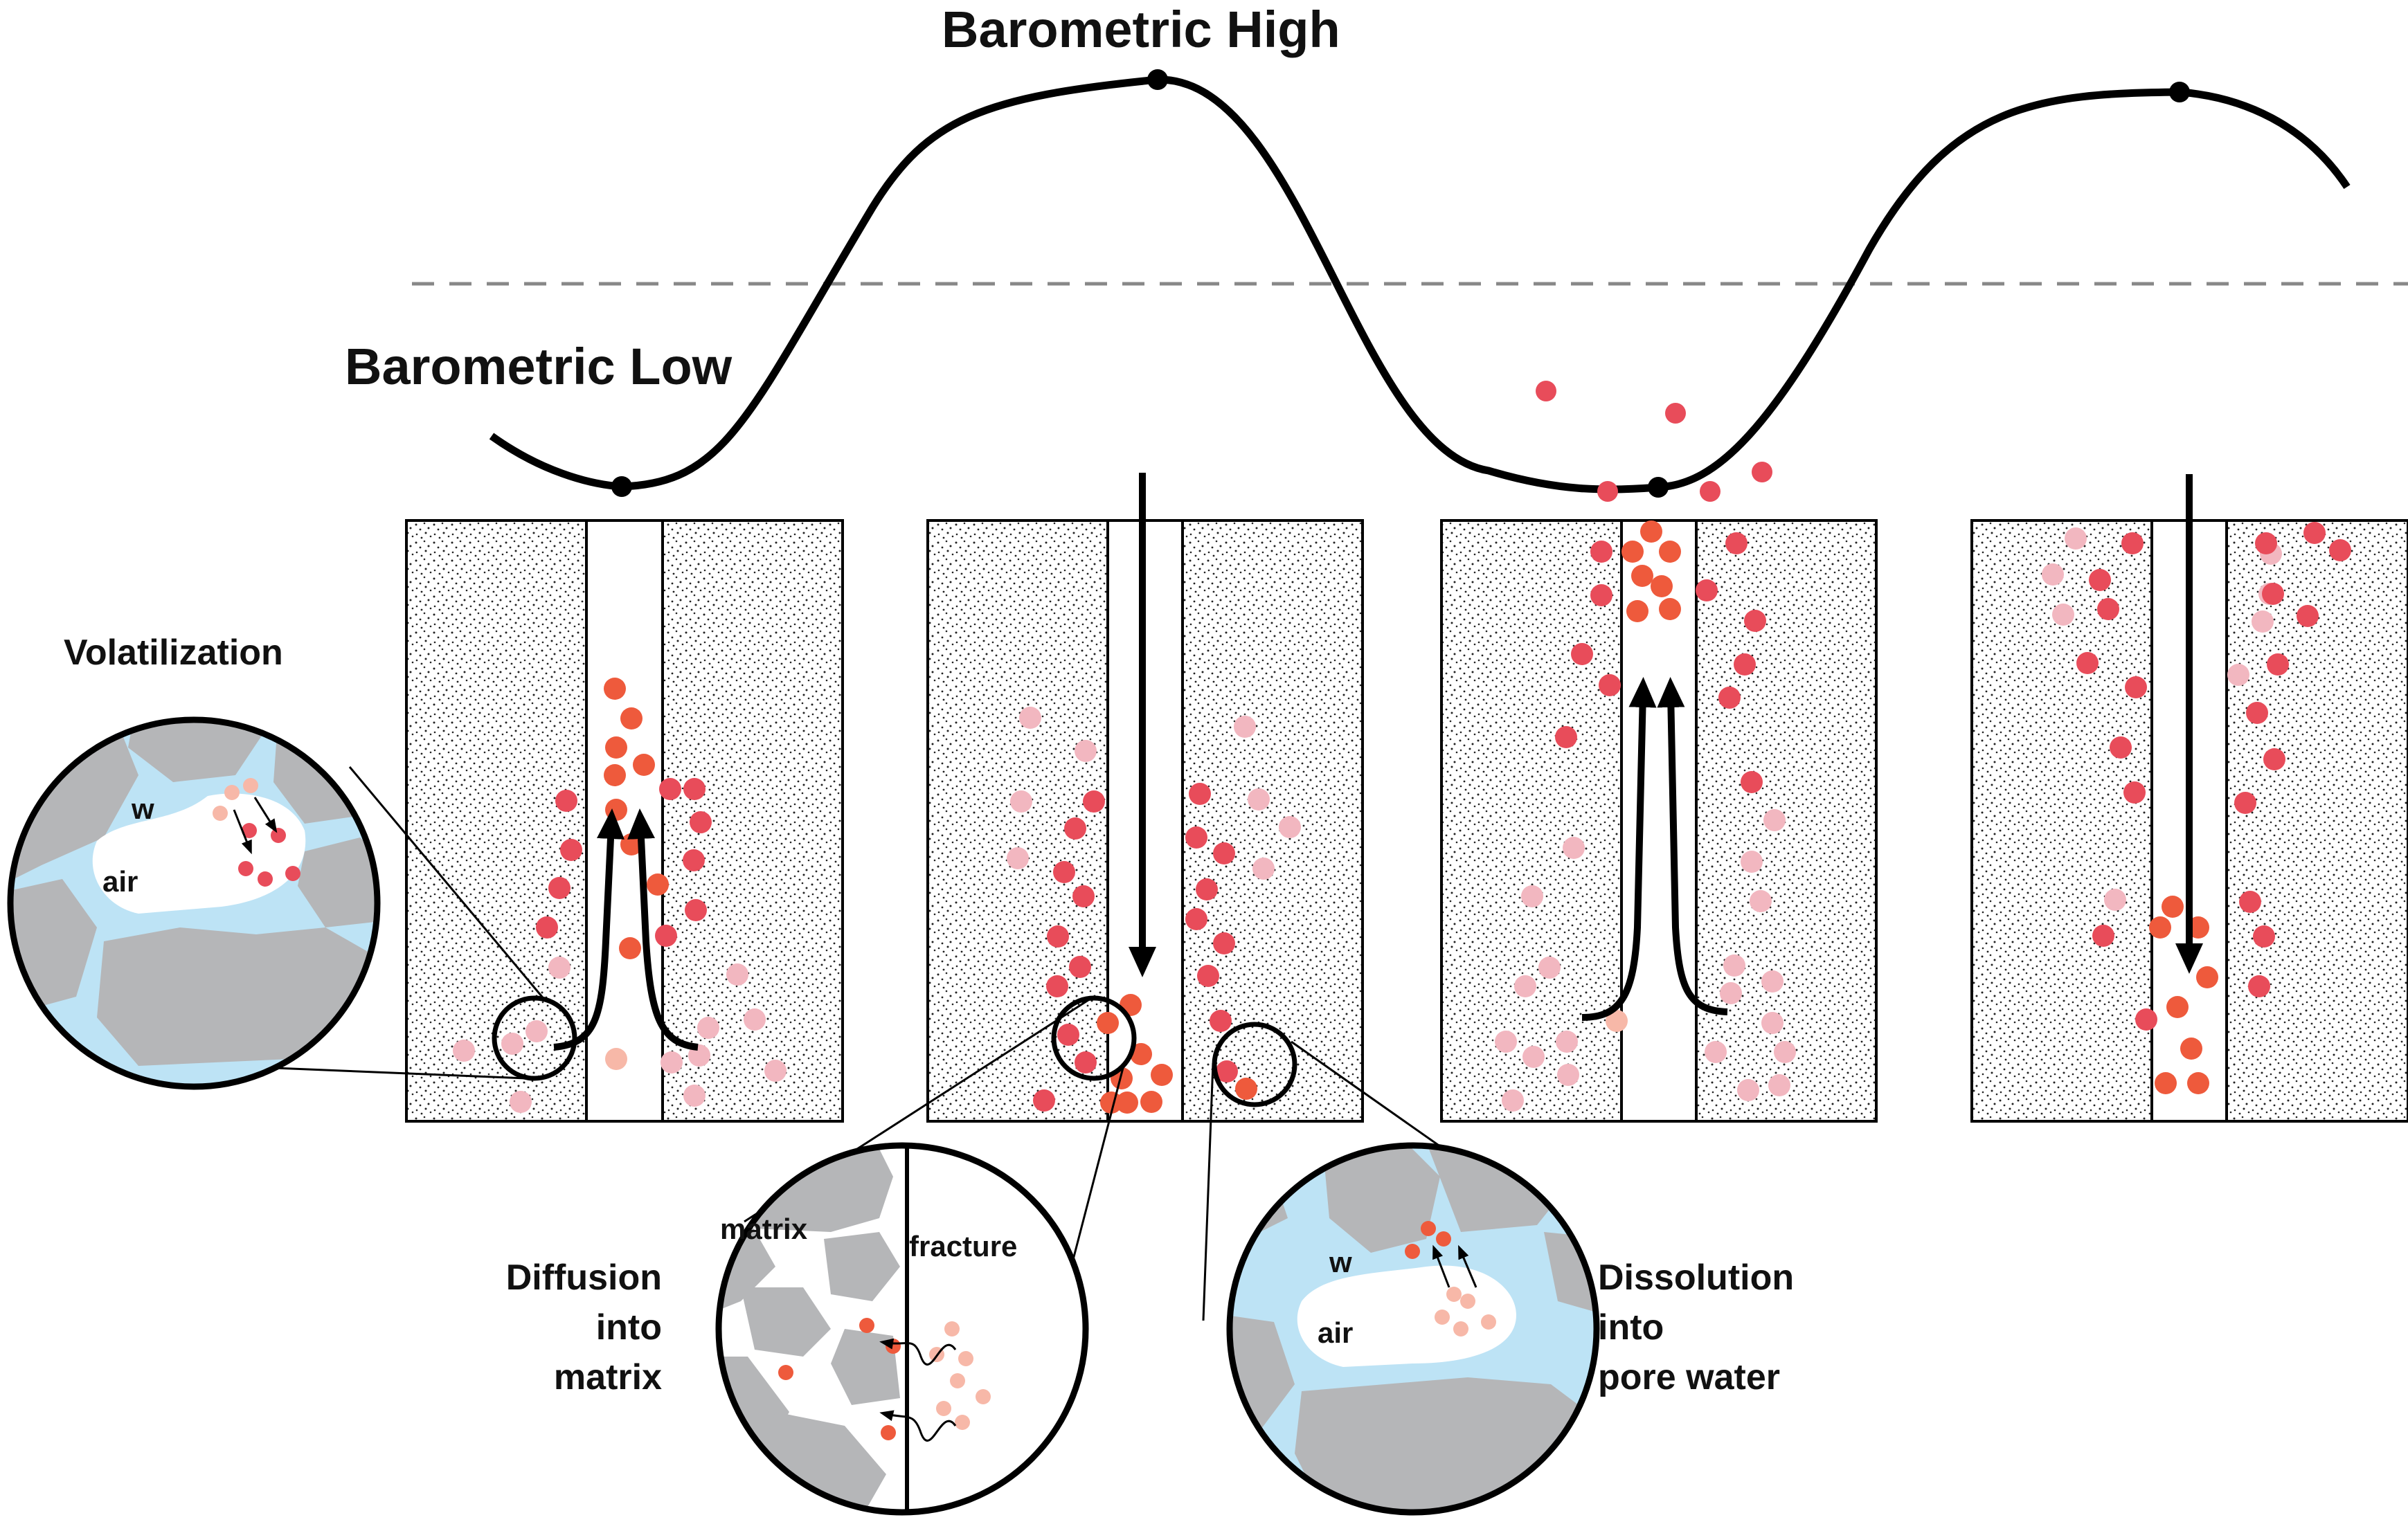  Describe the element at coordinates (120, 882) in the screenshot. I see `volatilization-air-label: air` at that location.